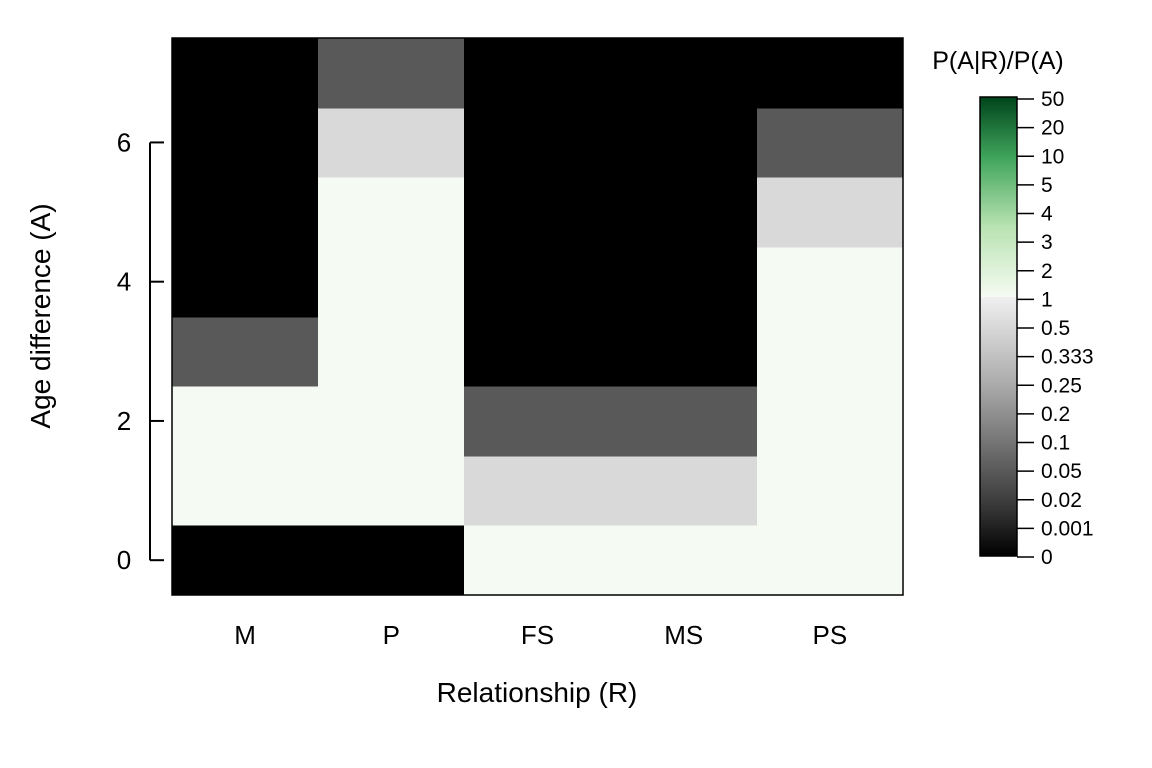 Image resolution: width=1152 pixels, height=768 pixels. Describe the element at coordinates (1067, 528) in the screenshot. I see `legend-label-0.001: 0.001` at that location.